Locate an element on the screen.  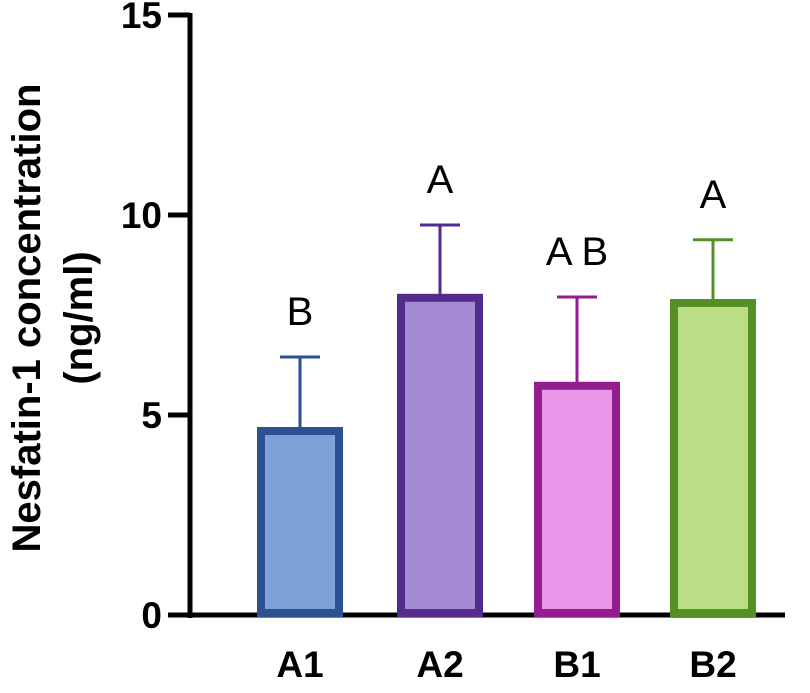
y-tick-label: 0 is located at coordinates (151, 615).